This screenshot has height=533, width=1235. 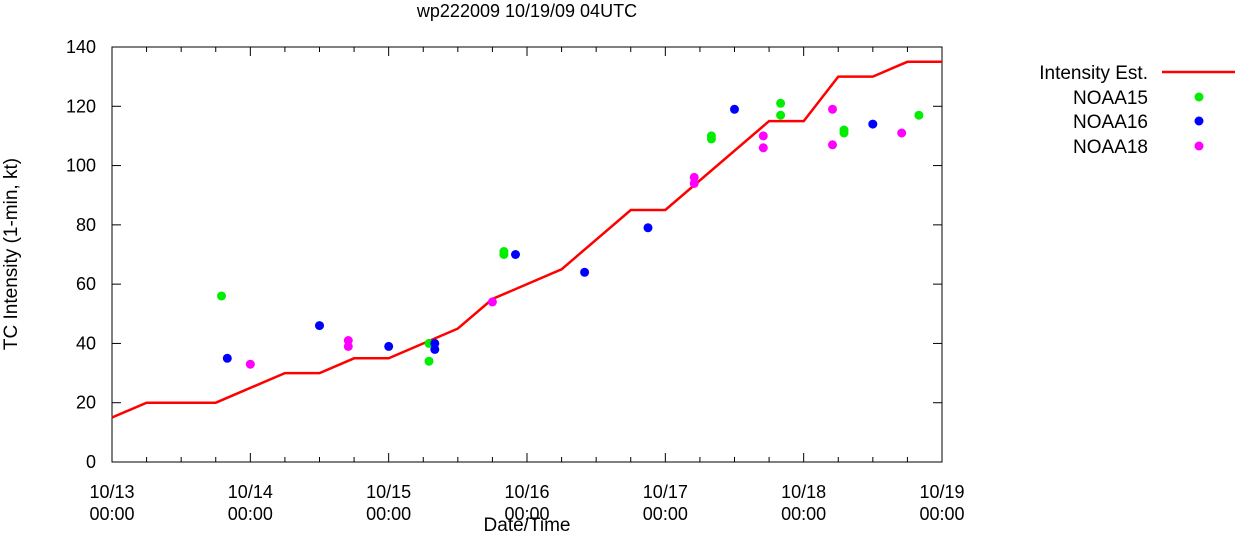 I want to click on legend-swatch-noaa18, so click(x=1199, y=146).